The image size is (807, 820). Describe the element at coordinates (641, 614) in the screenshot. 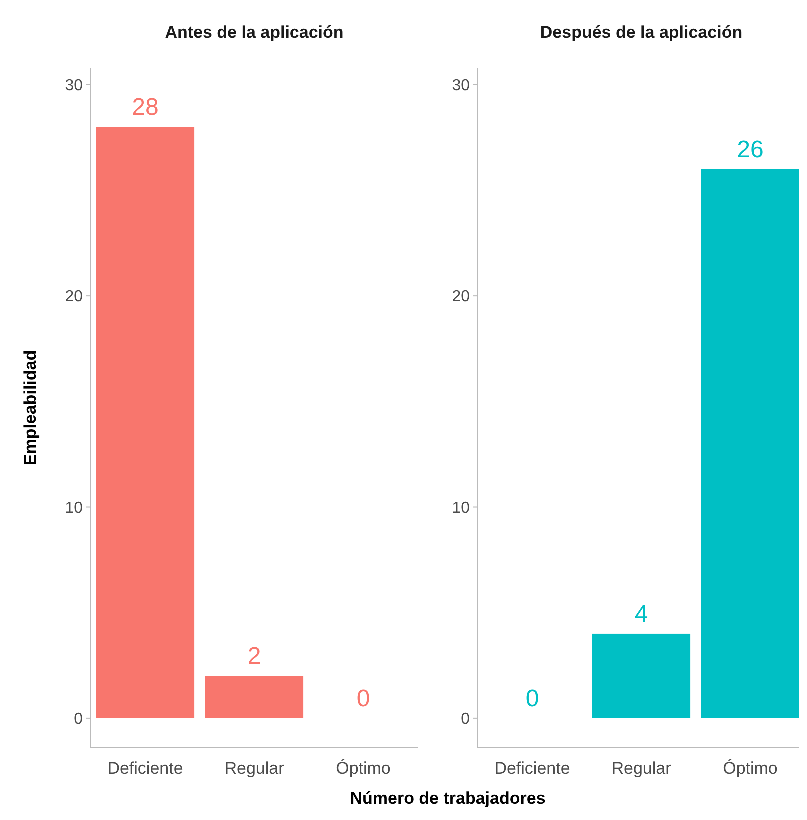

I see `data-label: 4` at that location.